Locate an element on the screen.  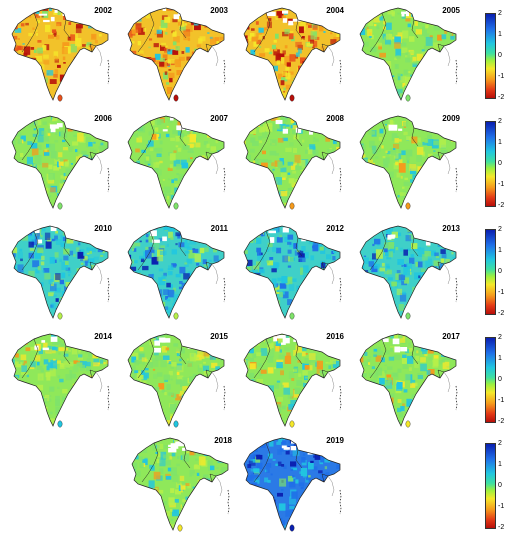
colorbar-row-2: 2 1 0 -1 -2 is located at coordinates (494, 163).